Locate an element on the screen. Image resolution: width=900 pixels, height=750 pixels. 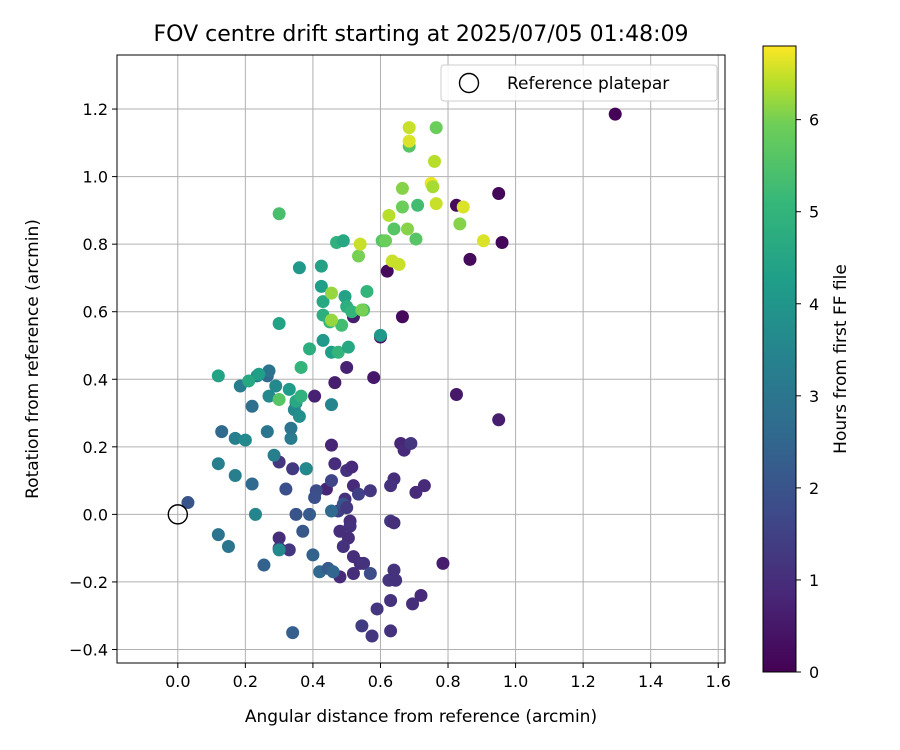
colorbar-tick-label: 4 is located at coordinates (814, 304).